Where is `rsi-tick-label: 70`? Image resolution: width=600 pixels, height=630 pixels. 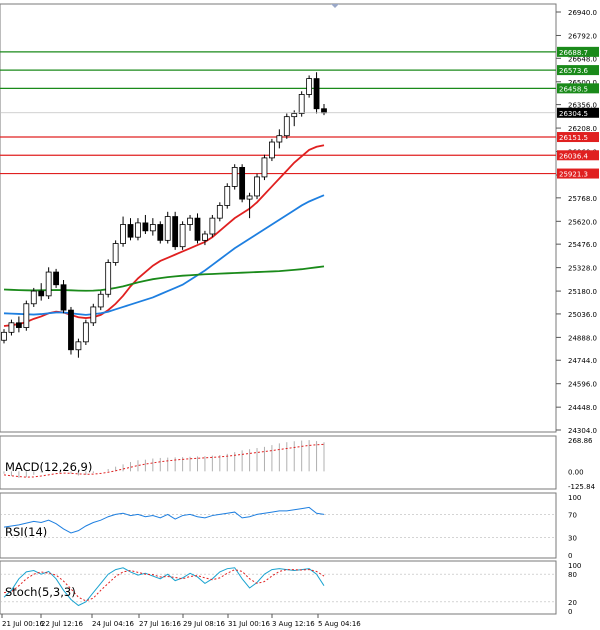 rsi-tick-label: 70 is located at coordinates (572, 515).